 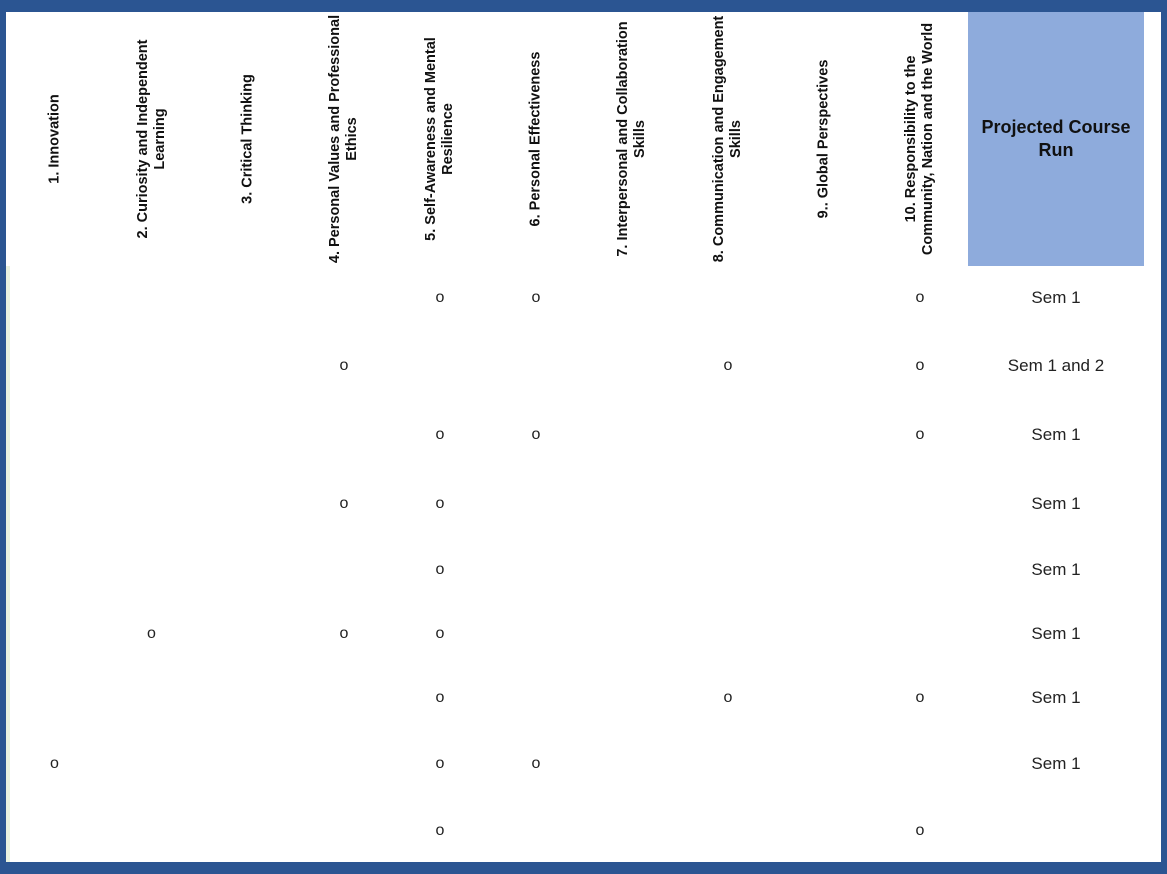 I want to click on column-header-label: 5. Self-Awareness and Mental Resilience, so click(x=439, y=139).